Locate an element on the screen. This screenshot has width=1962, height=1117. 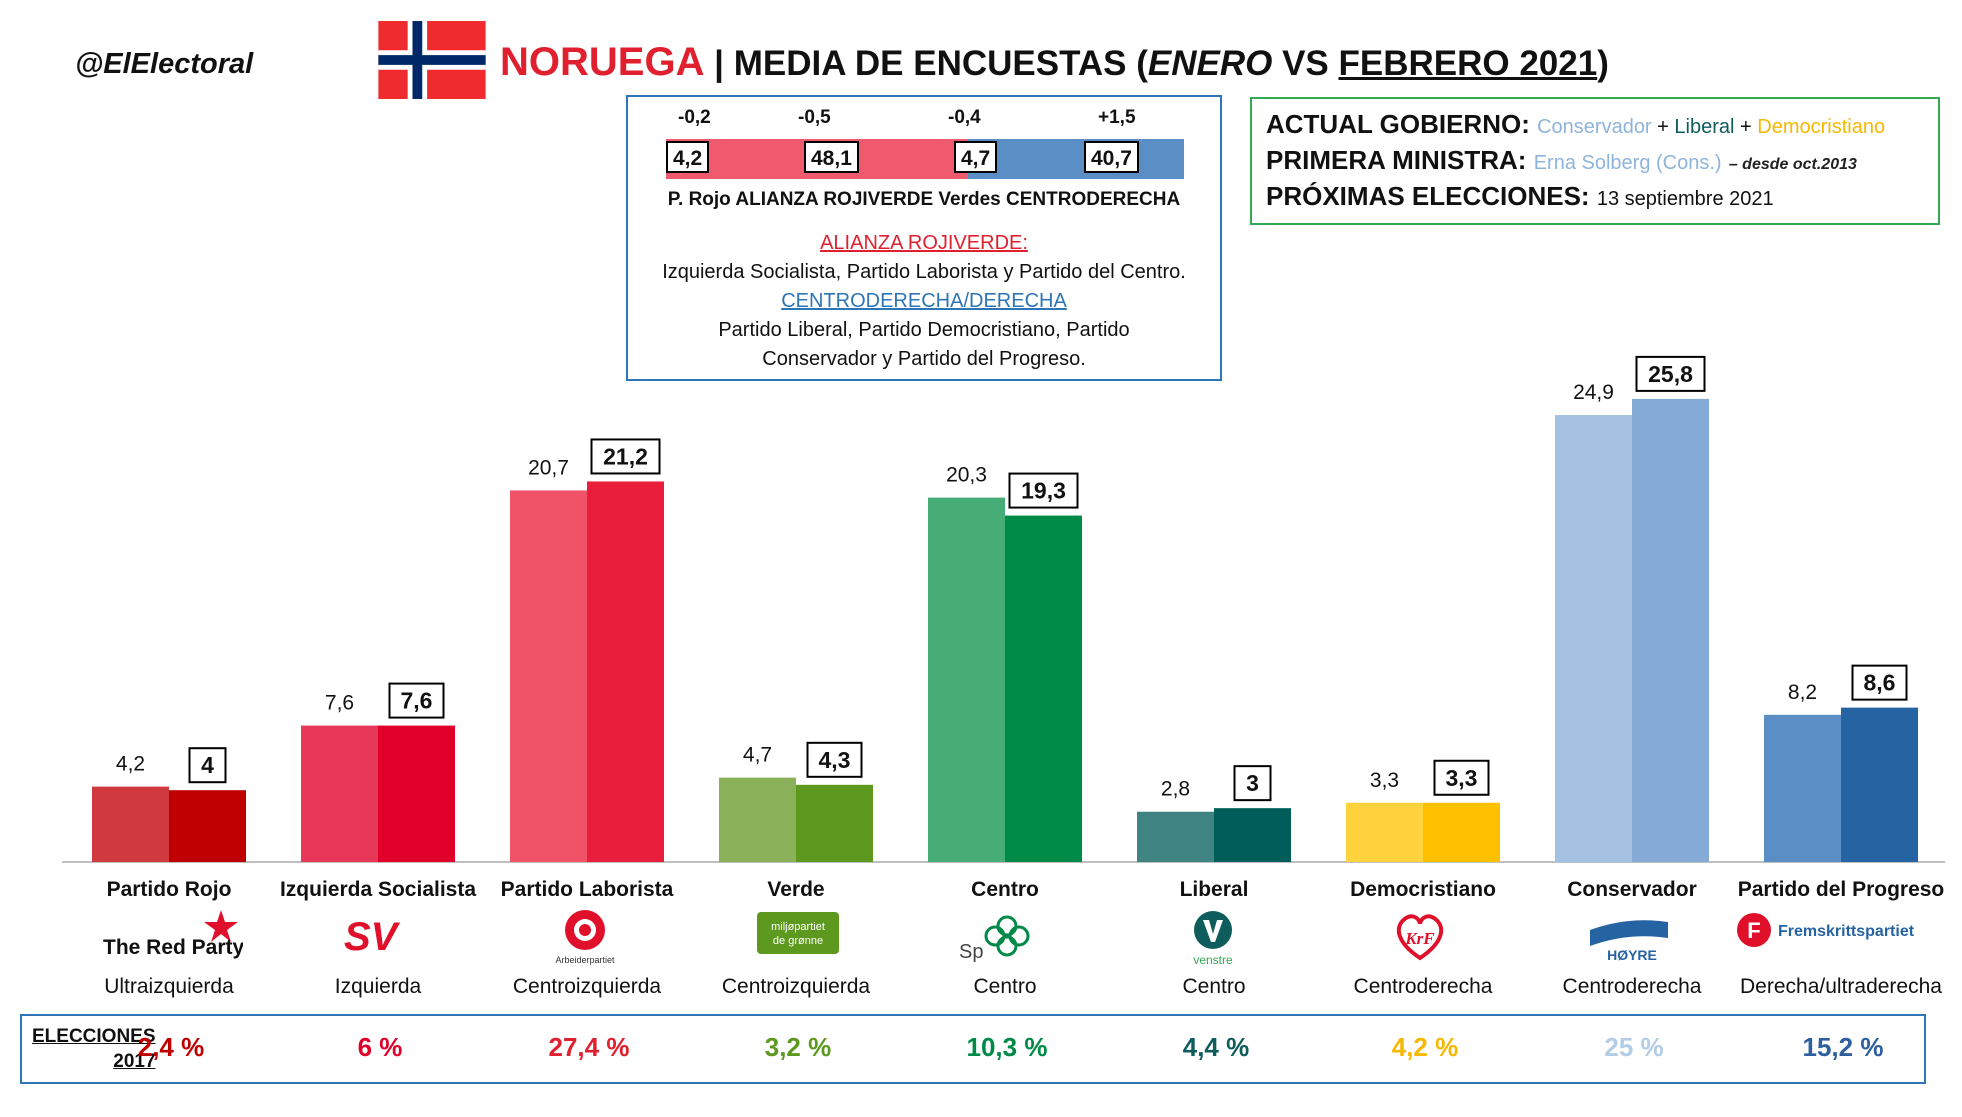
title-february: FEBRERO 2021 is located at coordinates (1468, 63).